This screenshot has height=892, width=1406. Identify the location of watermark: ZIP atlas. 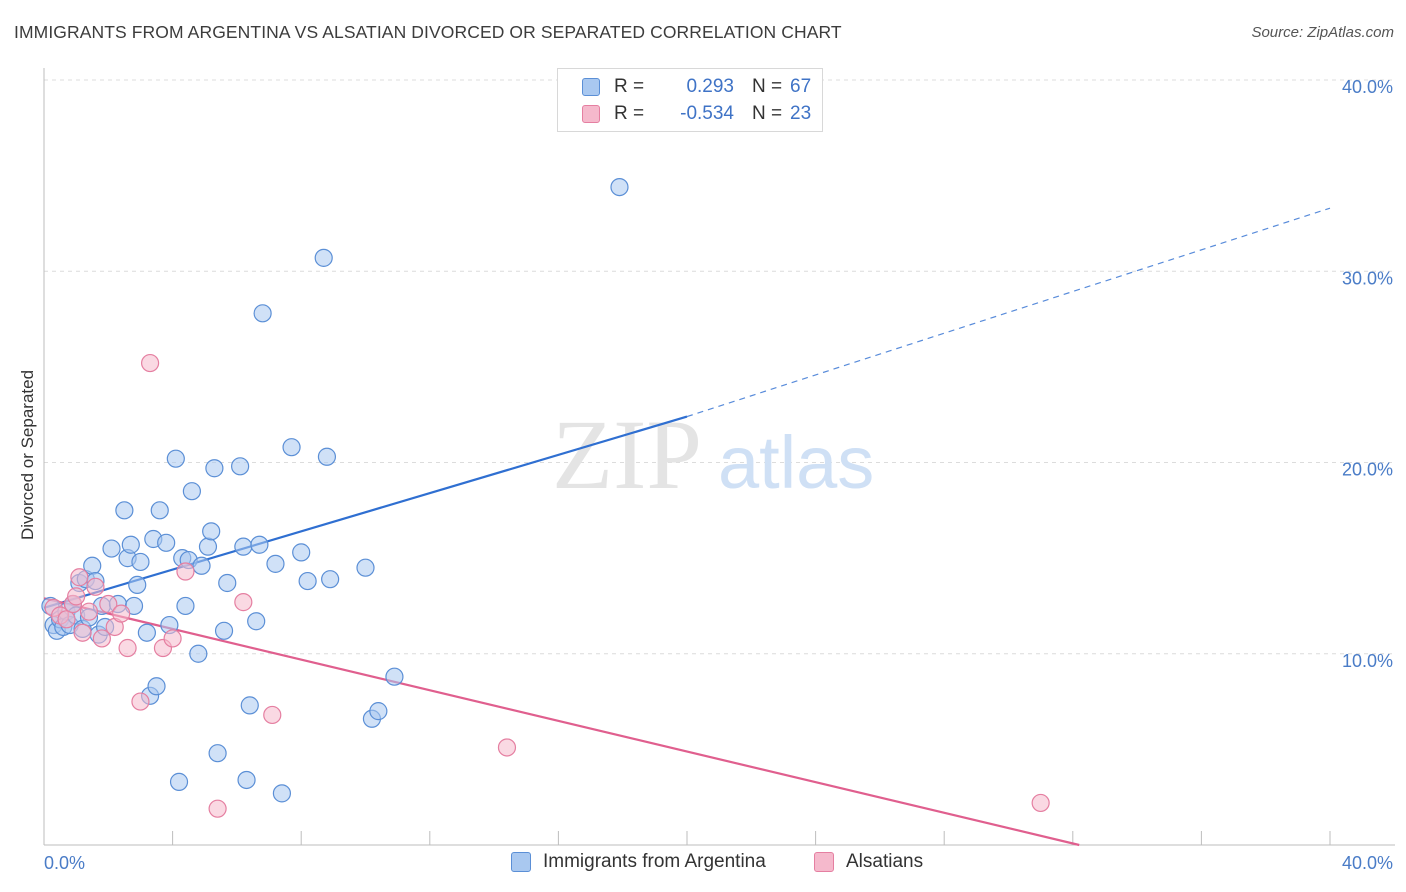
(713, 454).